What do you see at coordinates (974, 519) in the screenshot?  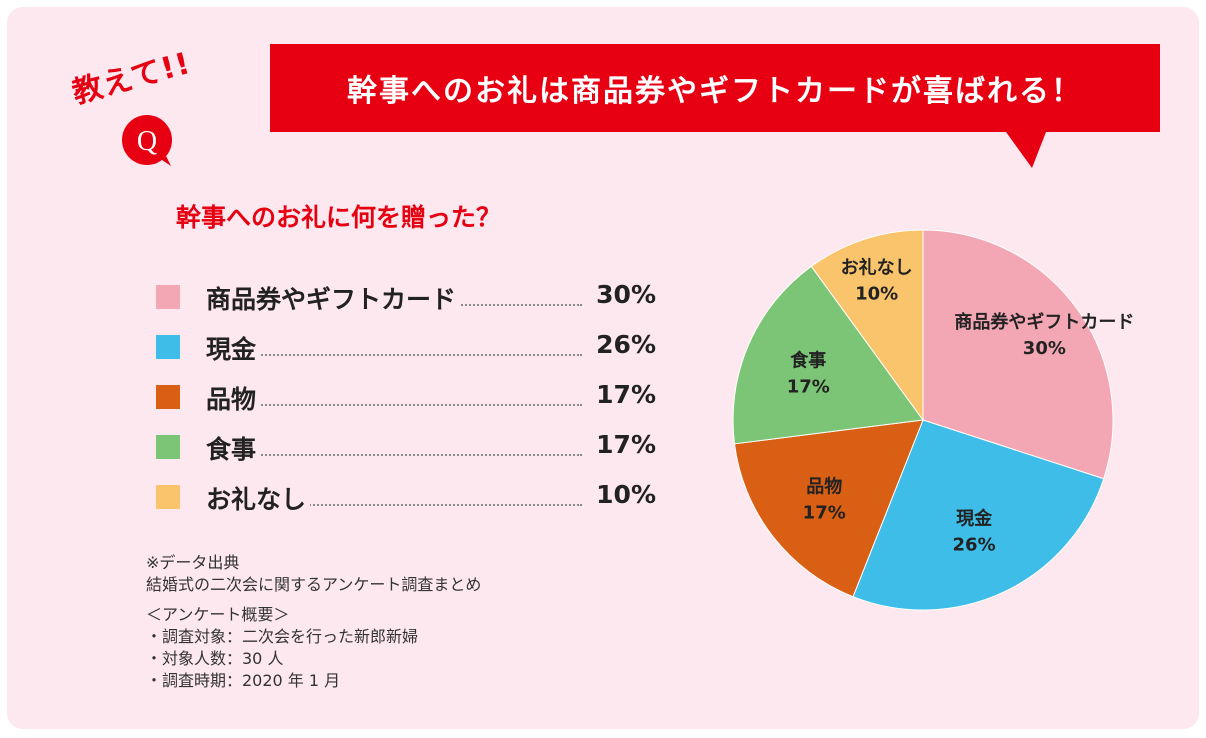 I see `slice-label: 現金` at bounding box center [974, 519].